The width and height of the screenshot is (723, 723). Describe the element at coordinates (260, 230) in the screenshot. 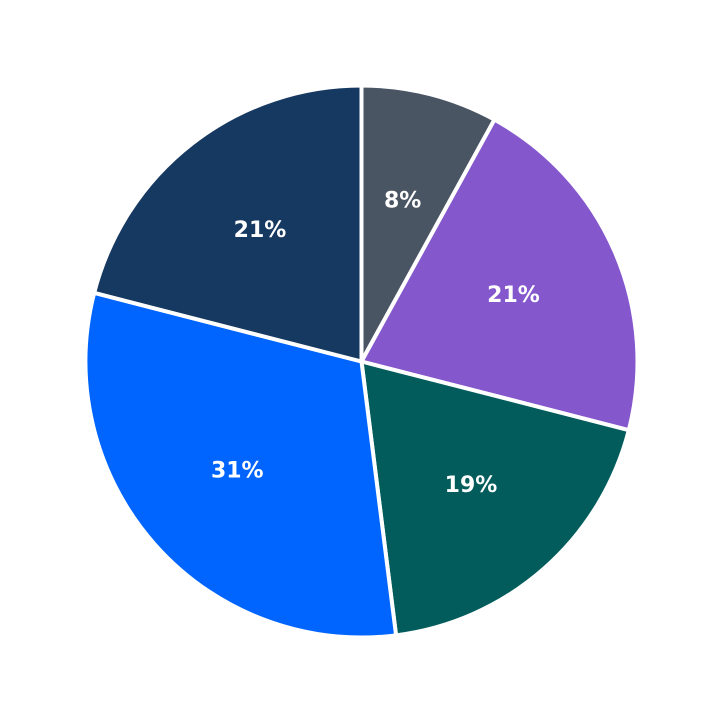

I see `pie-slice-label-5: 21%` at that location.